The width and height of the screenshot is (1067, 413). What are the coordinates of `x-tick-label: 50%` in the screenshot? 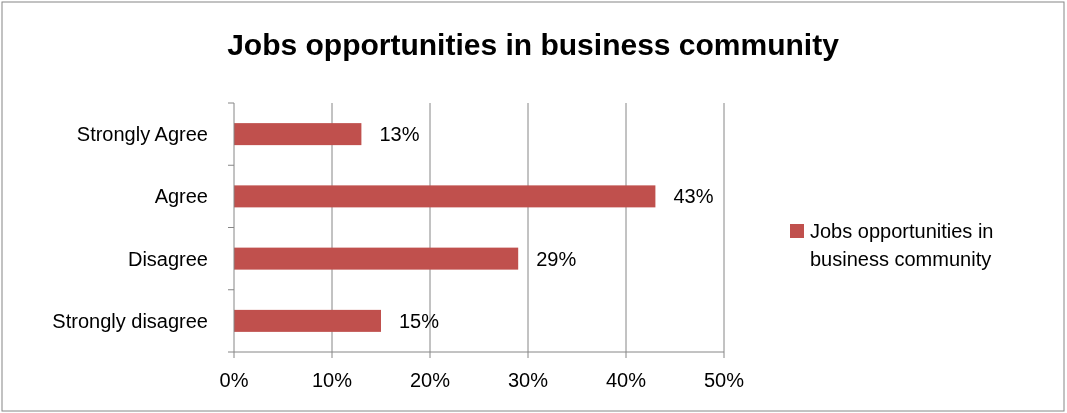 It's located at (724, 380).